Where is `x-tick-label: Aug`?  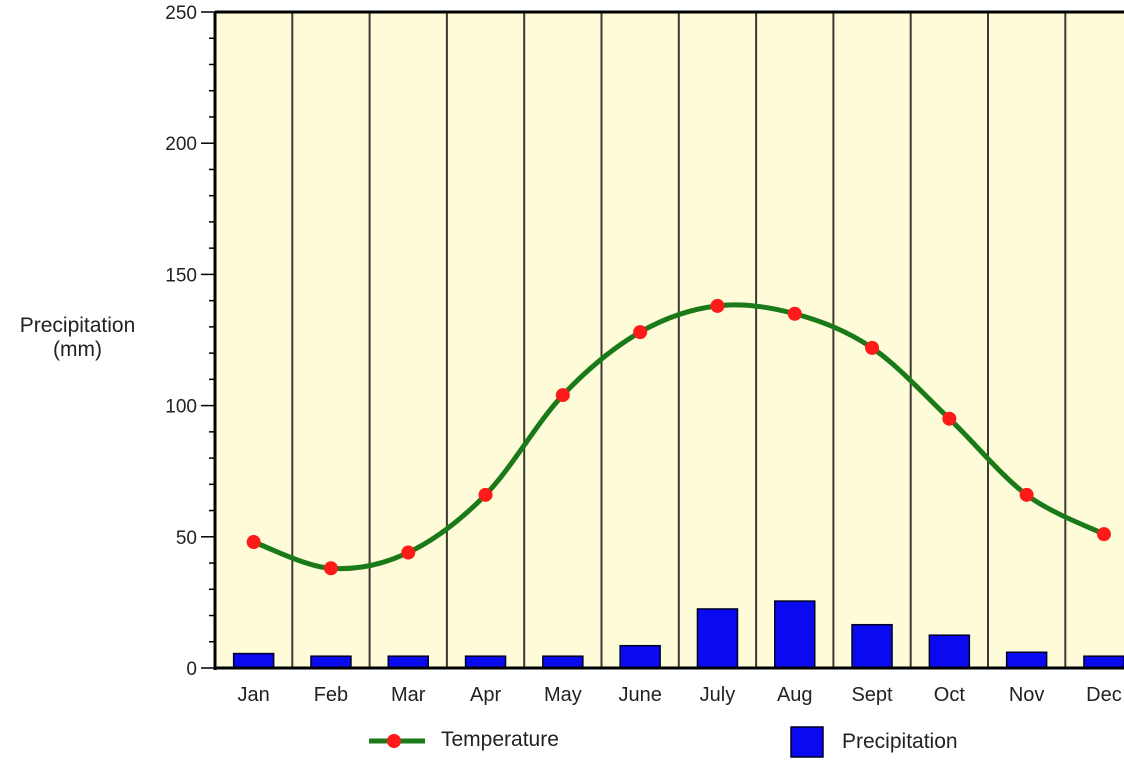 x-tick-label: Aug is located at coordinates (795, 695).